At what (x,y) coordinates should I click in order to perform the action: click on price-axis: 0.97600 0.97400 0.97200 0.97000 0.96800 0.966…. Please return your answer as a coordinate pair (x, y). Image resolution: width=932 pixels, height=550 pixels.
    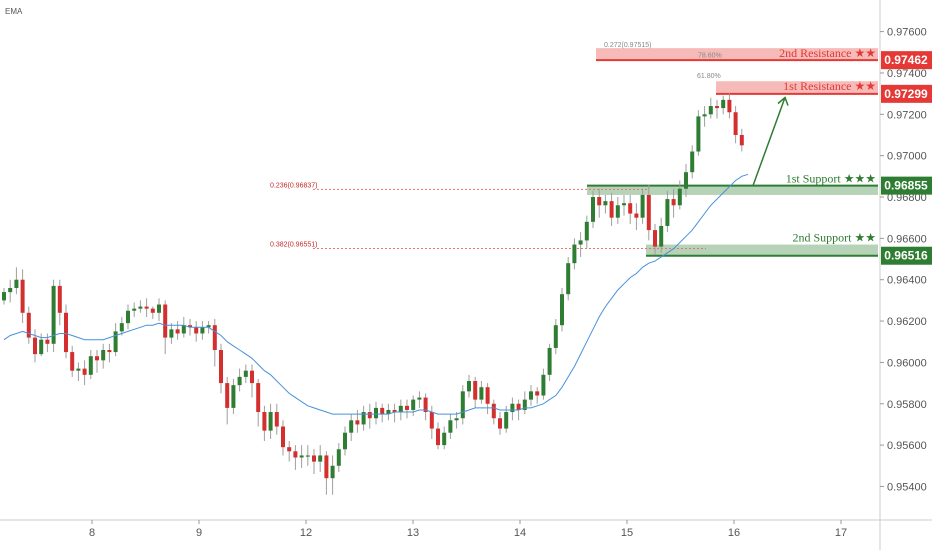
    Looking at the image, I should click on (903, 260).